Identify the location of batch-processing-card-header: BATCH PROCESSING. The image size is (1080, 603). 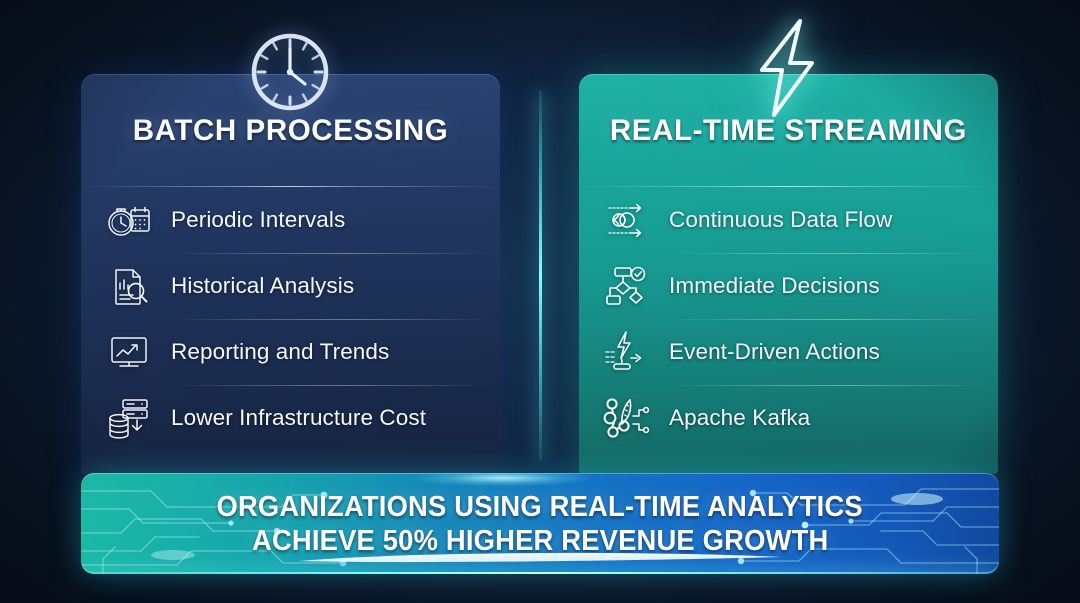
(290, 130).